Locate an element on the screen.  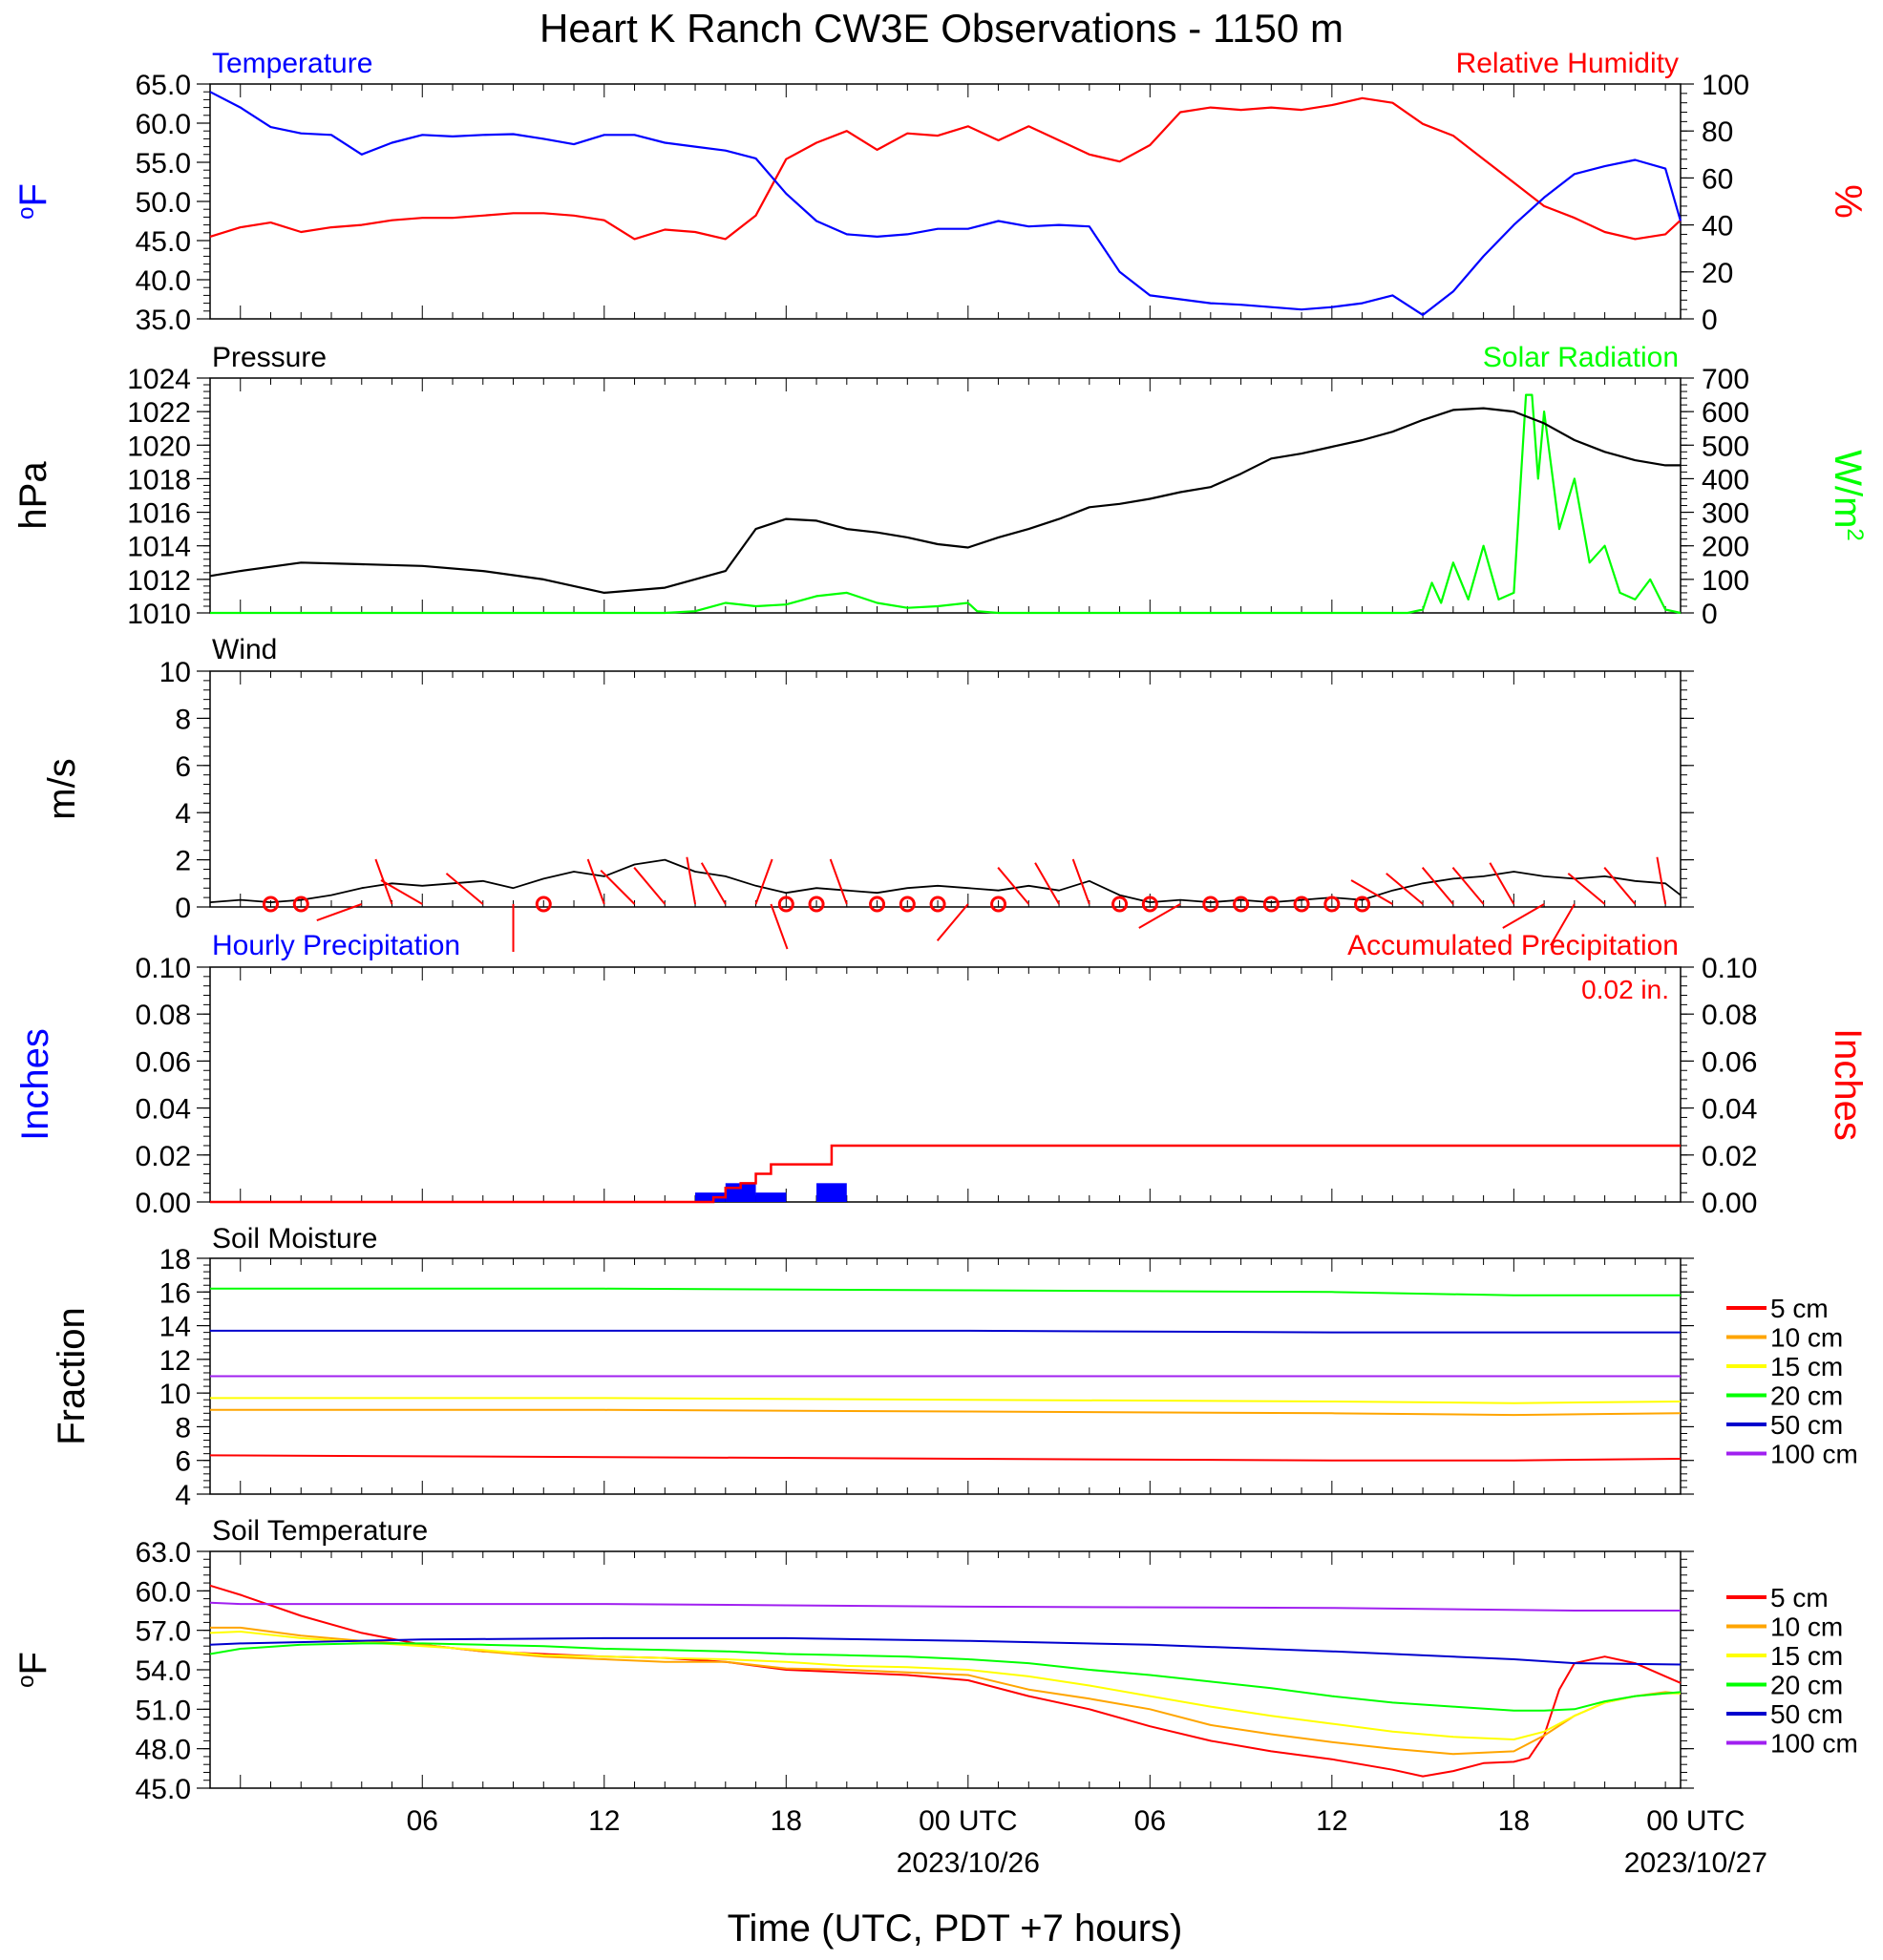
right-unit-label-base: W/m is located at coordinates (1848, 489).